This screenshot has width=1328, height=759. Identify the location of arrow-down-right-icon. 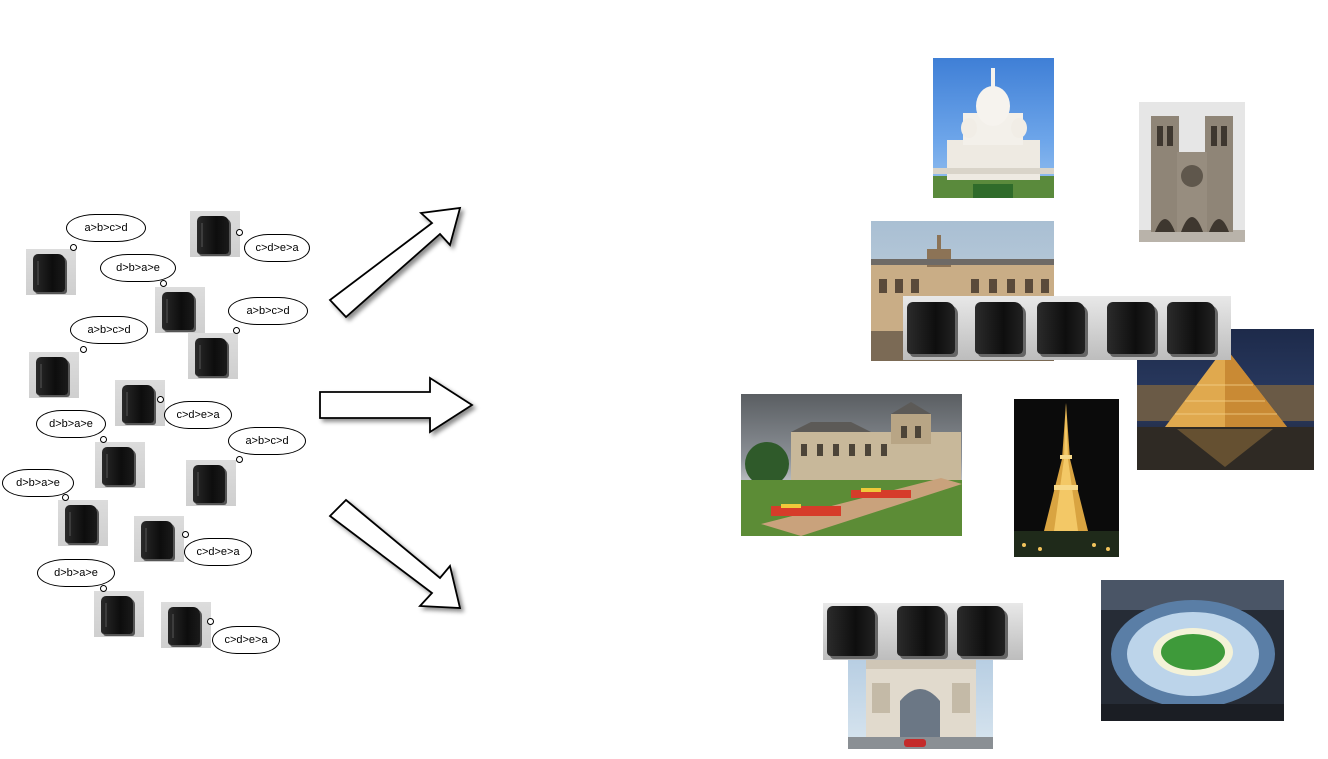
(395, 553).